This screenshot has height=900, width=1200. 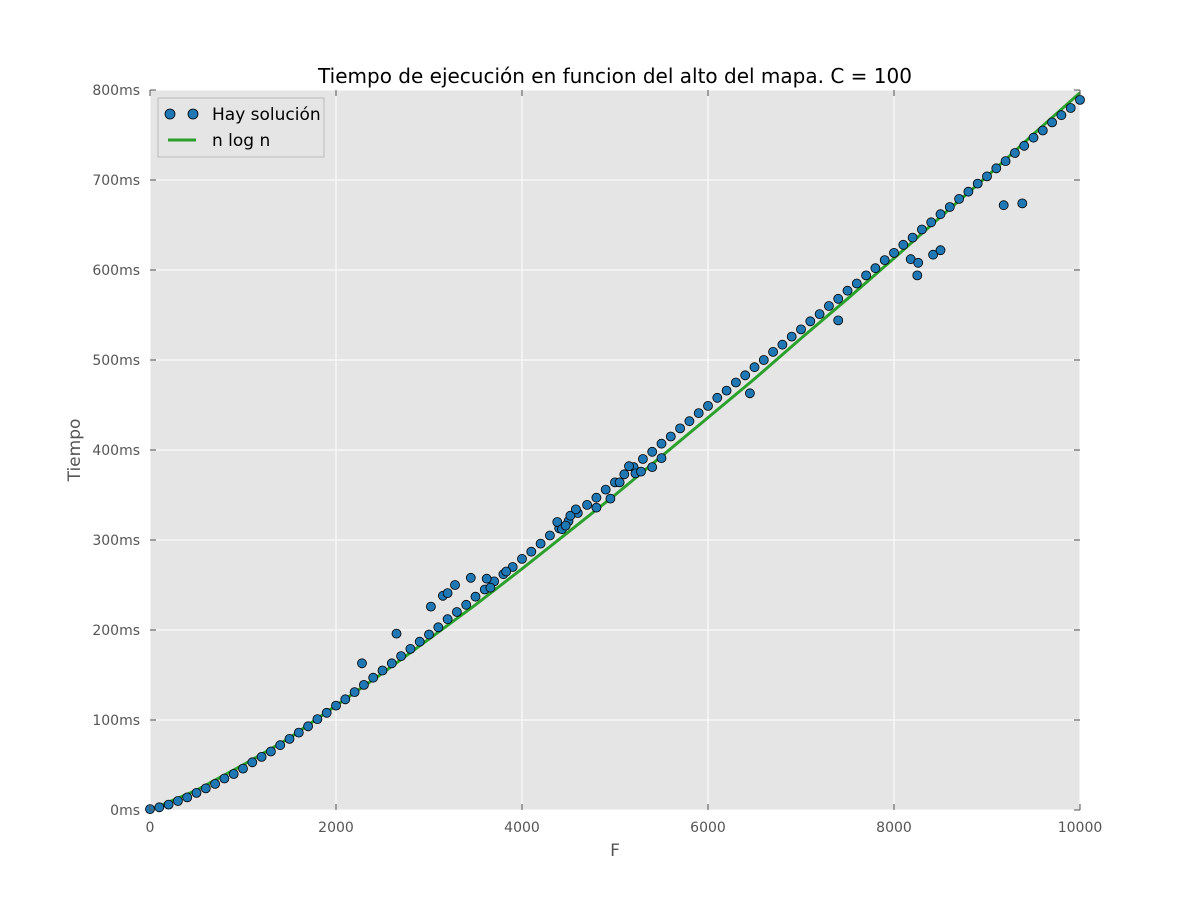 I want to click on x-tick-label: 2000, so click(x=336, y=828).